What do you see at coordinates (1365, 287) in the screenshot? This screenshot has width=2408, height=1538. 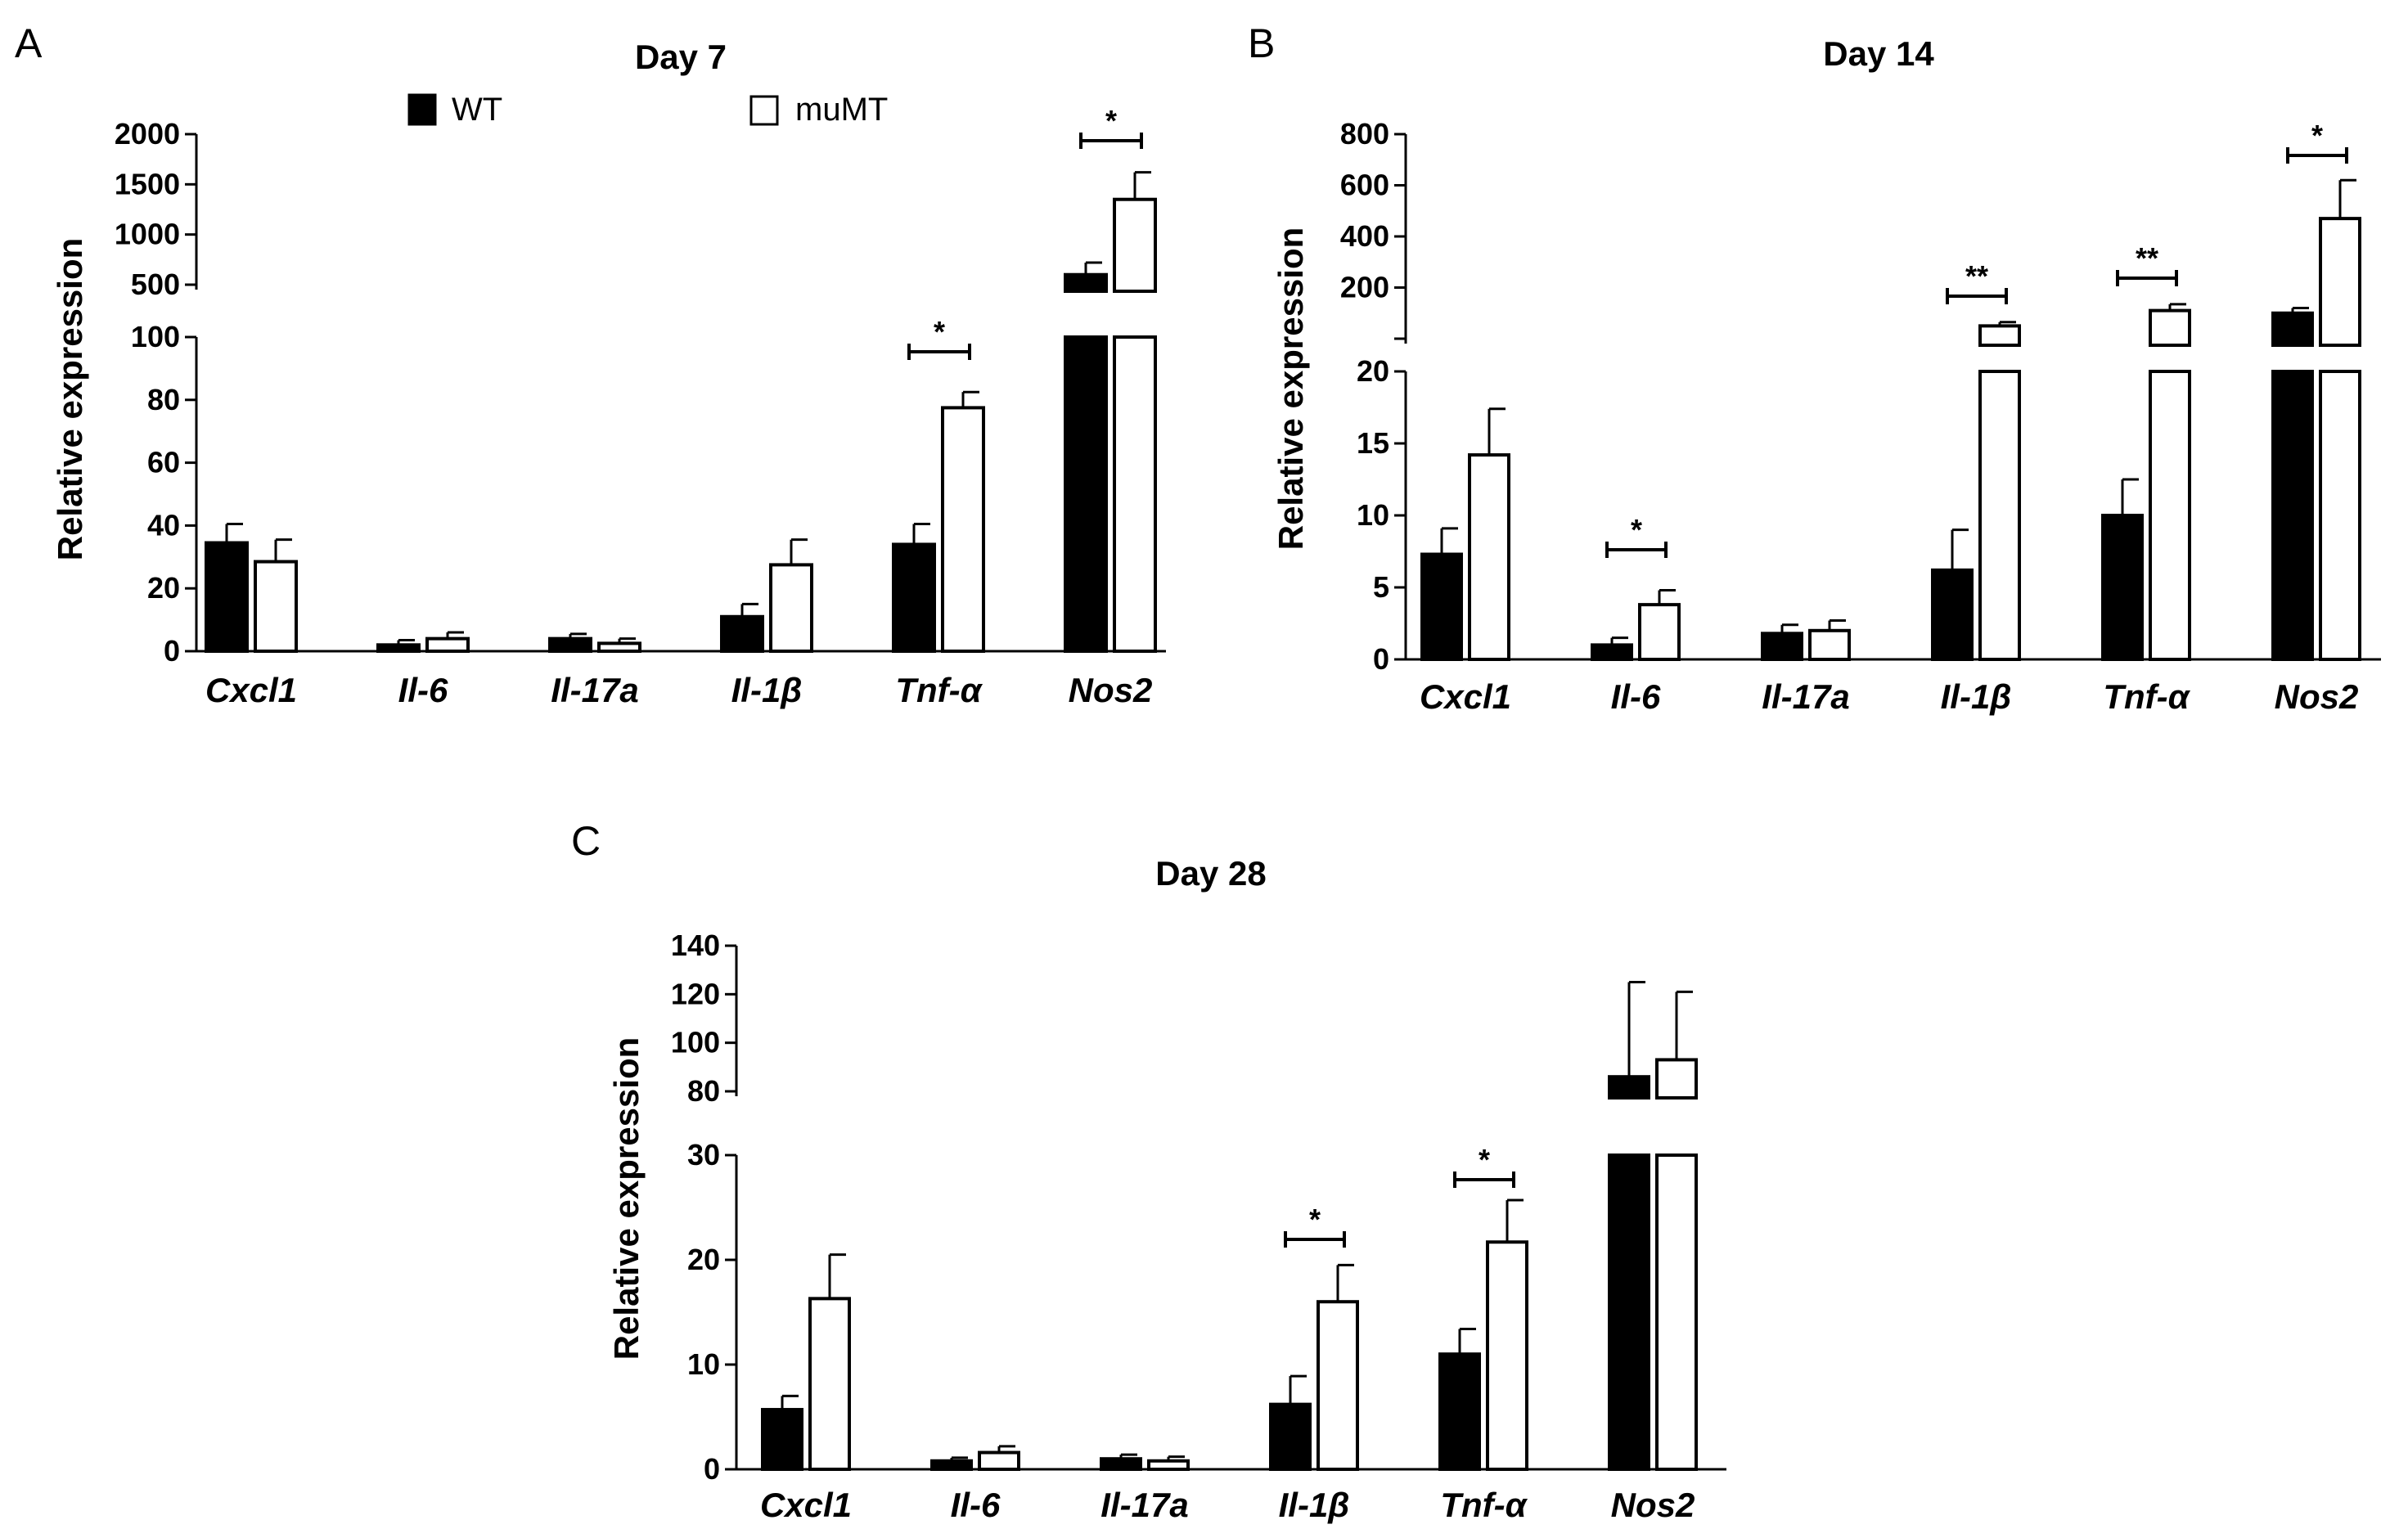 I see `y-tick-label-b: 200` at bounding box center [1365, 287].